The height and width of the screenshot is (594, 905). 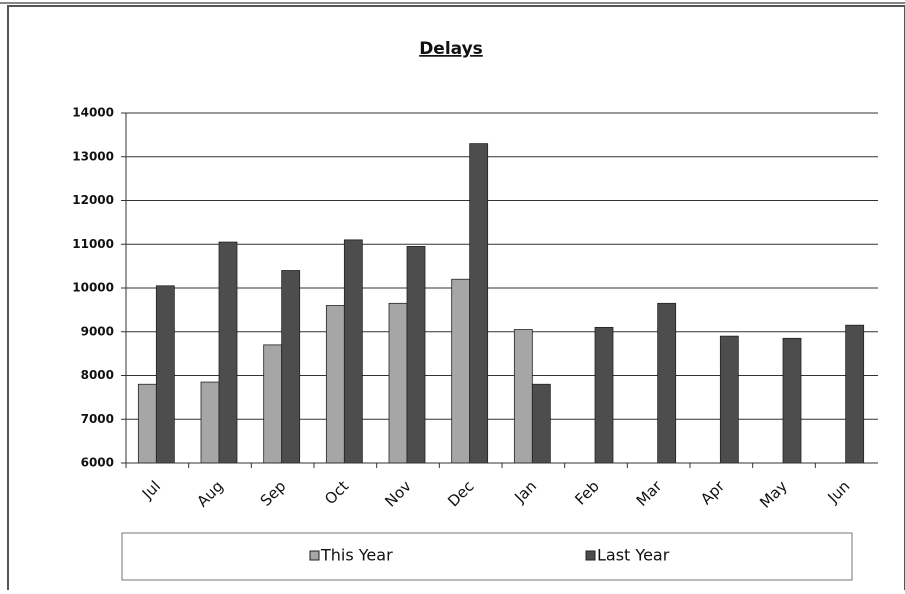 What do you see at coordinates (633, 555) in the screenshot?
I see `legend-label: Last Year` at bounding box center [633, 555].